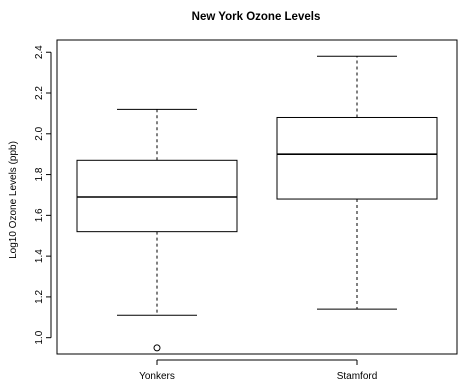  Describe the element at coordinates (39, 52) in the screenshot. I see `y-tick-label: 2.4` at that location.